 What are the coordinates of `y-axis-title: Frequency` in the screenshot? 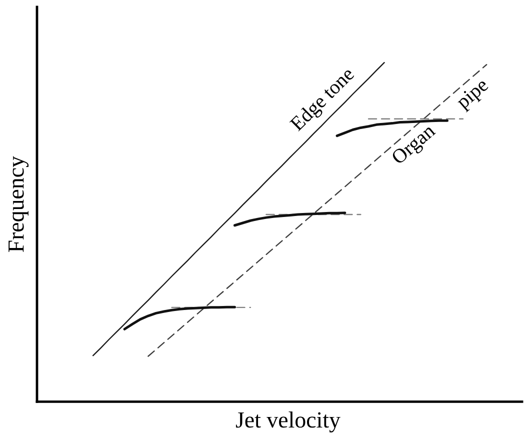 It's located at (18, 204).